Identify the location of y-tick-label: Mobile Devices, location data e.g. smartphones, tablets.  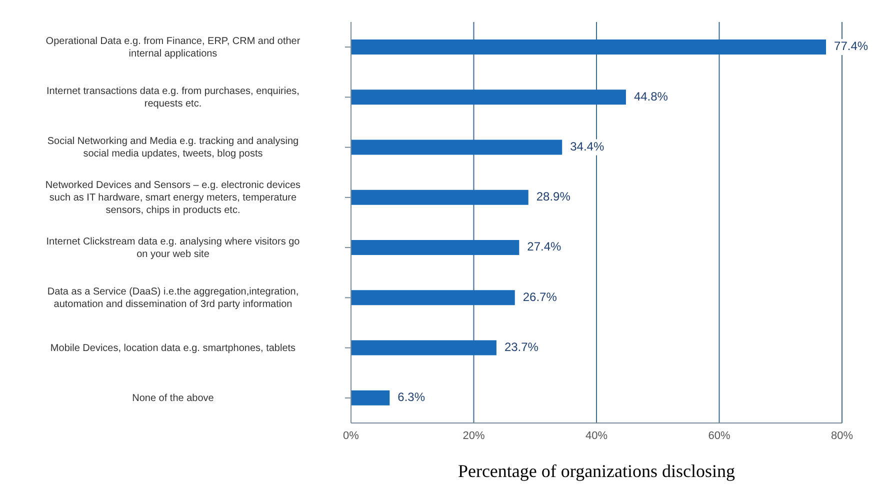
(173, 348).